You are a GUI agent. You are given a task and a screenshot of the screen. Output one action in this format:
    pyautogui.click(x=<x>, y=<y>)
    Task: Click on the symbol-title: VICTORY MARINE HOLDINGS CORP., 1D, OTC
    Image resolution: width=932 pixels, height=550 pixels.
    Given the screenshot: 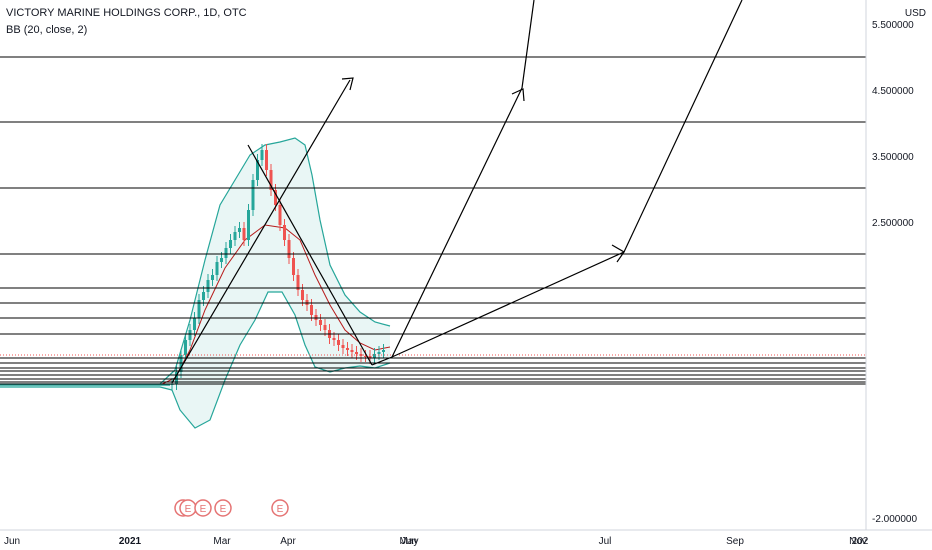 What is the action you would take?
    pyautogui.click(x=126, y=13)
    